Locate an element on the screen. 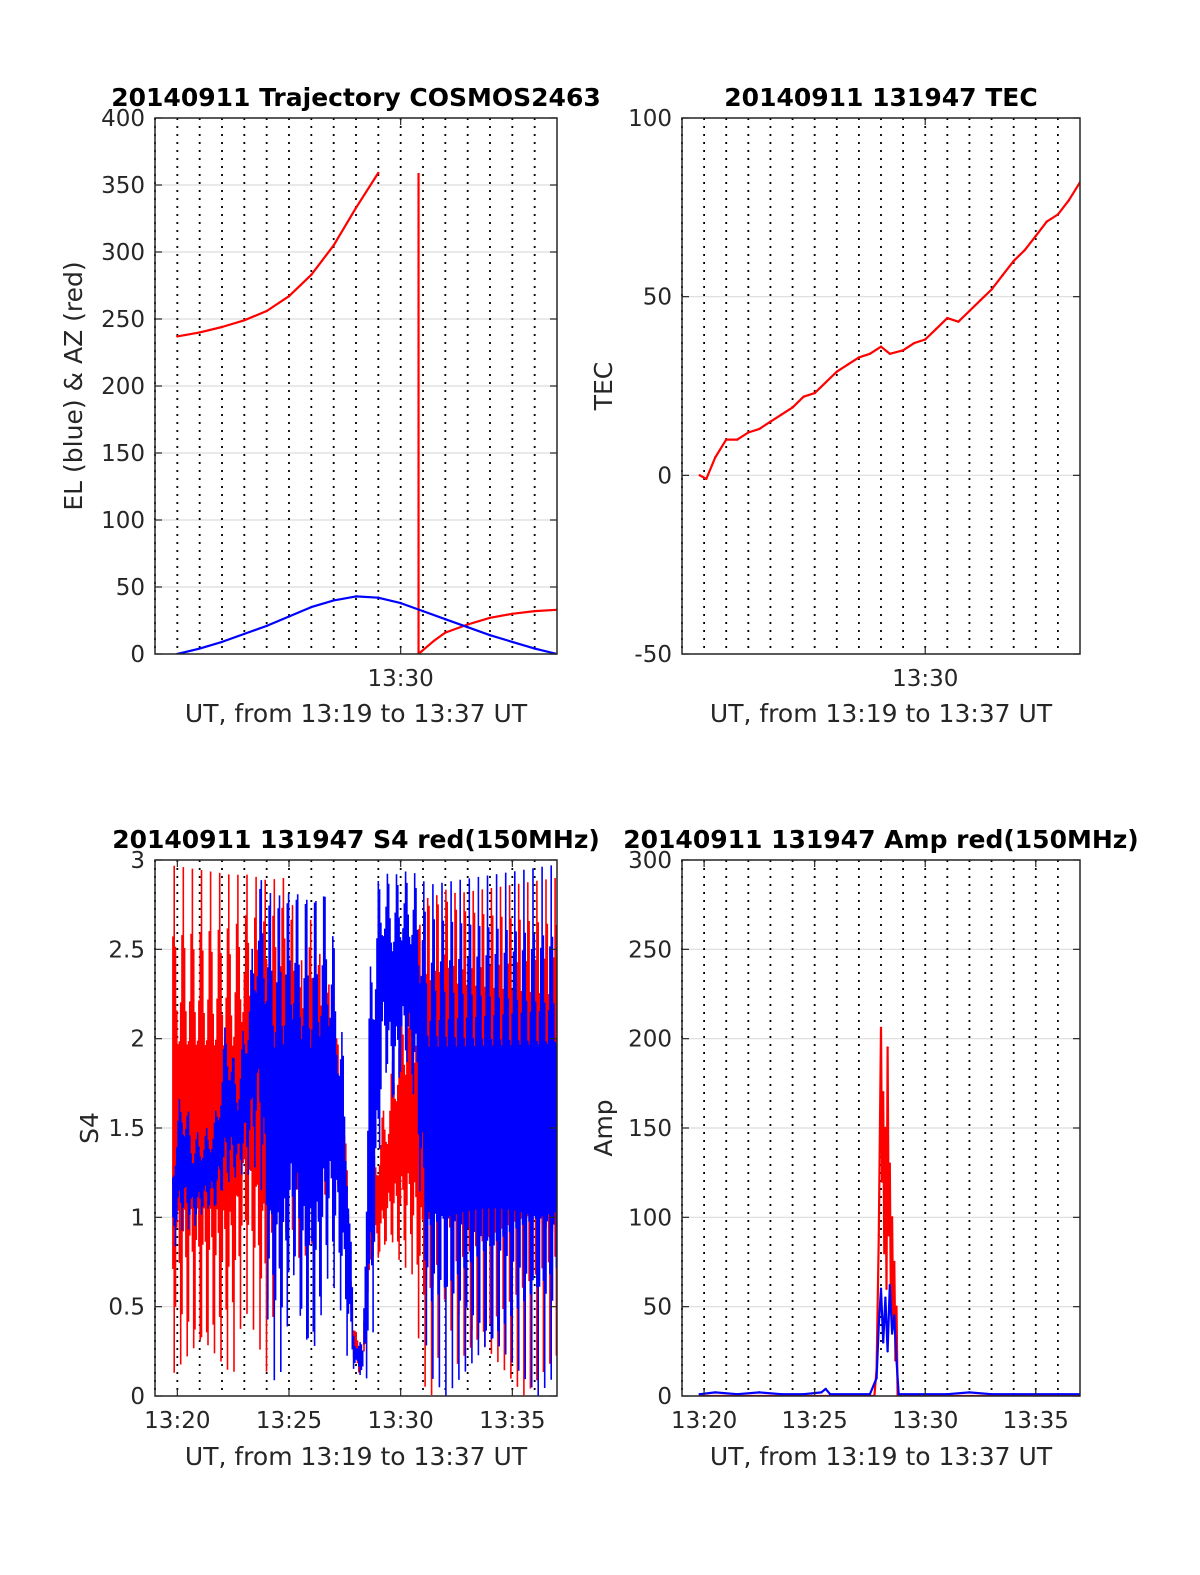 This screenshot has height=1575, width=1200. chart-title: 20140911 131947 Amp red(150MHz) is located at coordinates (881, 839).